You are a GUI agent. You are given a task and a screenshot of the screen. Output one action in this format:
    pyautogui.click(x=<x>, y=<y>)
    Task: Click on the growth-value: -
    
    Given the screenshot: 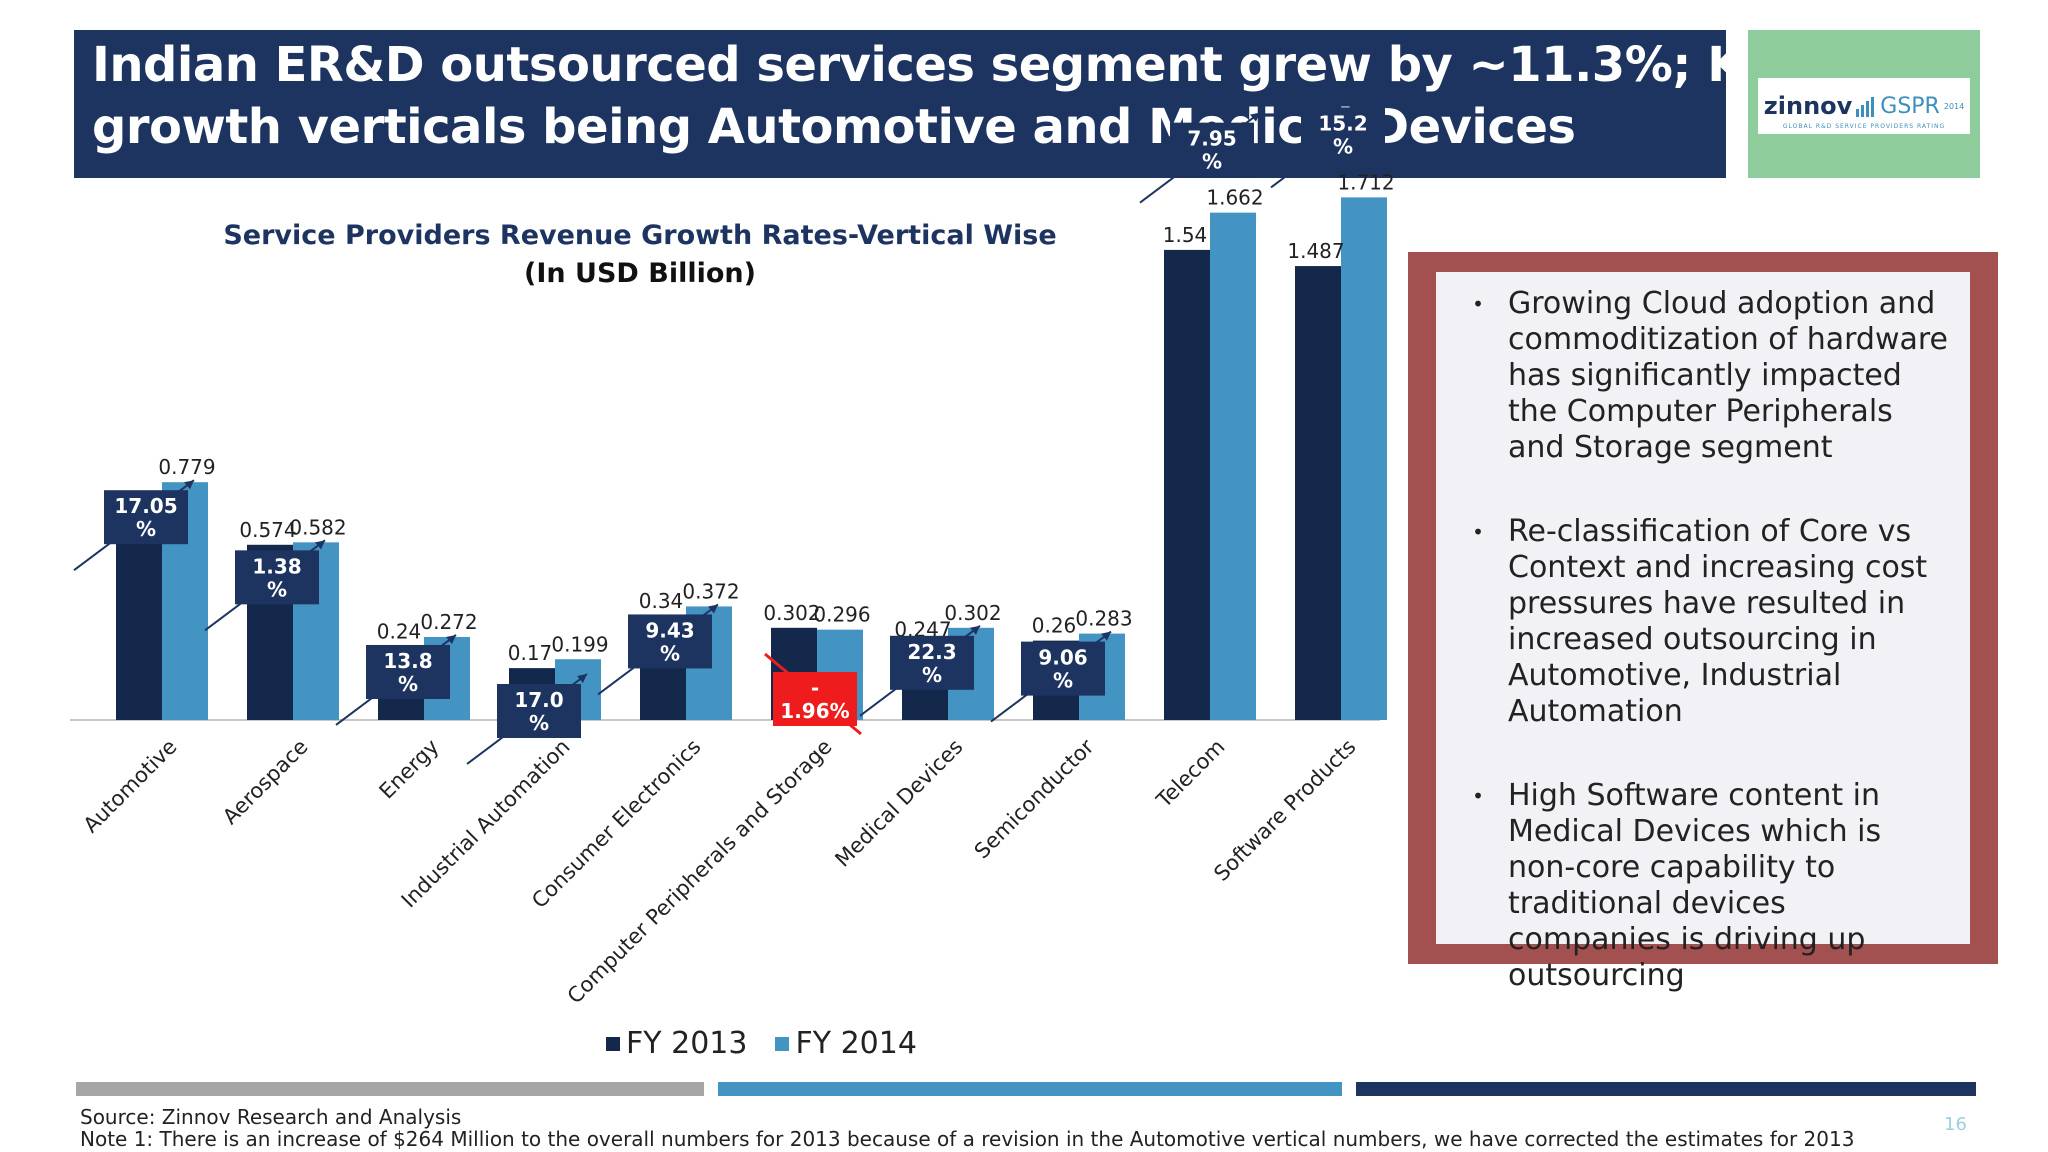 What is the action you would take?
    pyautogui.click(x=815, y=688)
    